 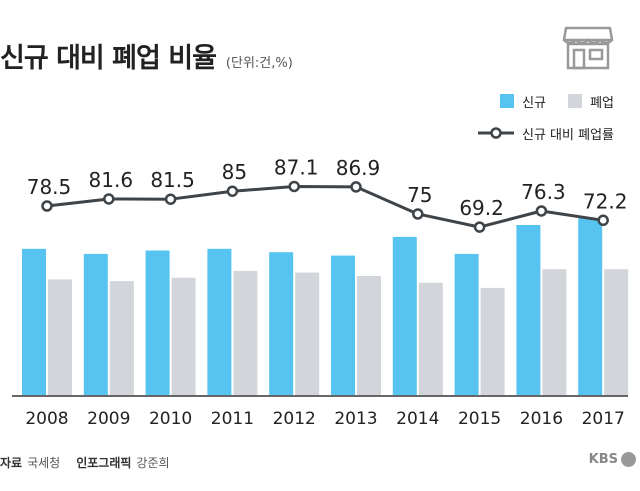 I want to click on ratio-point-2016, so click(x=541, y=211).